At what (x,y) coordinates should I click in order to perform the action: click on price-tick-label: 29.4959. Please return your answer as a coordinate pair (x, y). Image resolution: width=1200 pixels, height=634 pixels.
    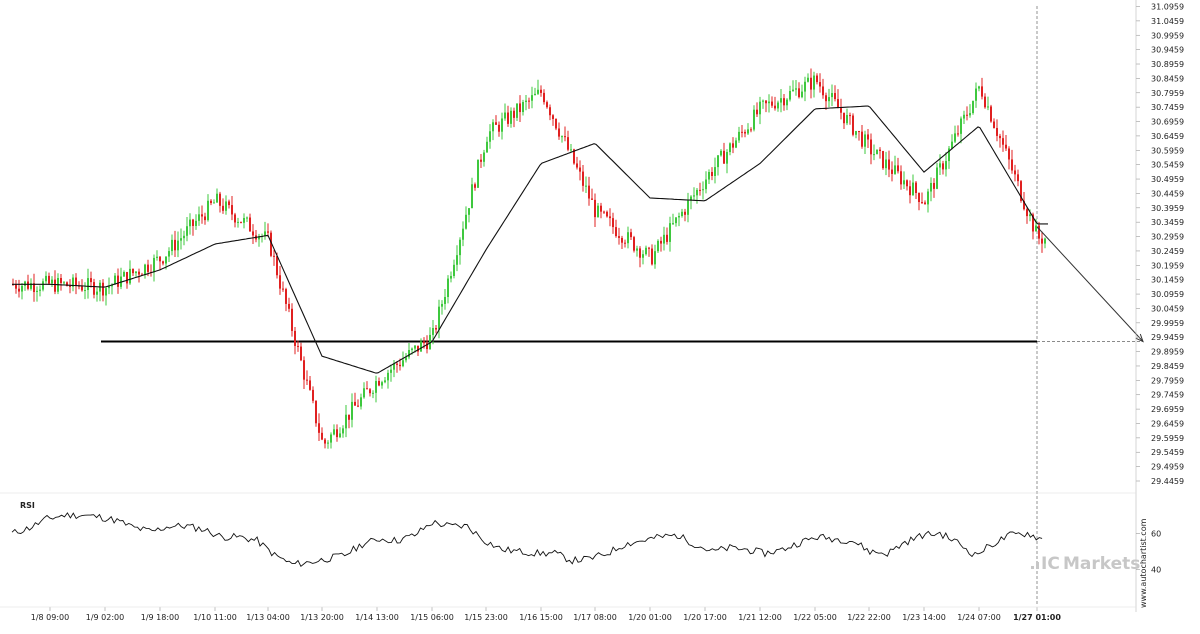
    Looking at the image, I should click on (1167, 467).